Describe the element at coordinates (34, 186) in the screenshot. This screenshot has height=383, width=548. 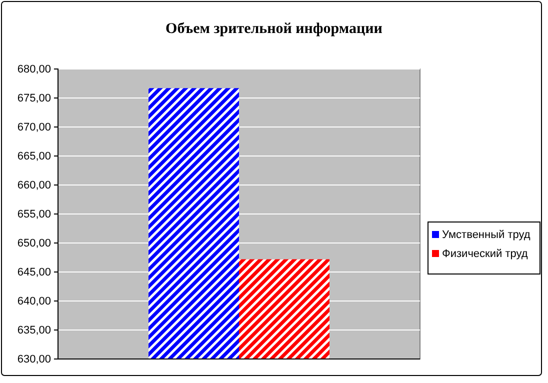
I see `y-tick-label: 660,00` at that location.